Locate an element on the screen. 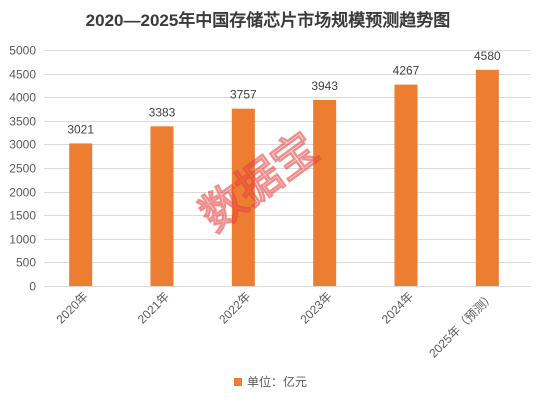  legend-swatch is located at coordinates (238, 382).